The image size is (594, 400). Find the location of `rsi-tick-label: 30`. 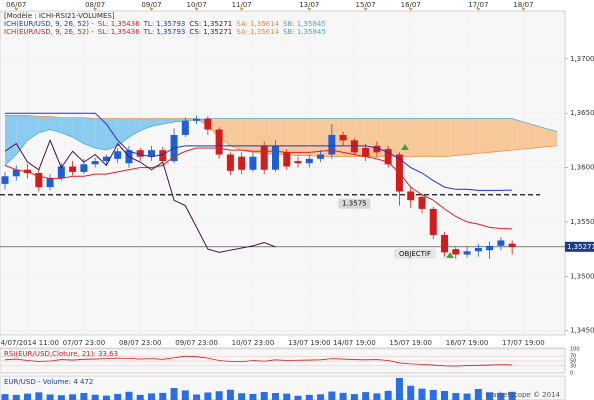

rsi-tick-label: 30 is located at coordinates (573, 366).